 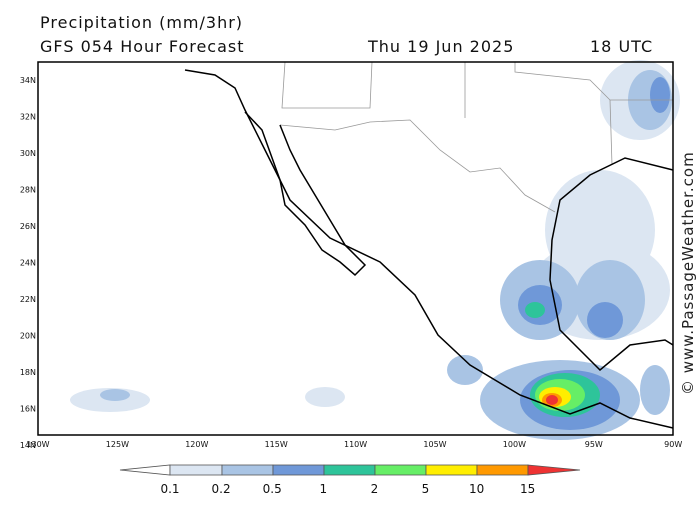 What do you see at coordinates (673, 444) in the screenshot?
I see `lon-label: 90W` at bounding box center [673, 444].